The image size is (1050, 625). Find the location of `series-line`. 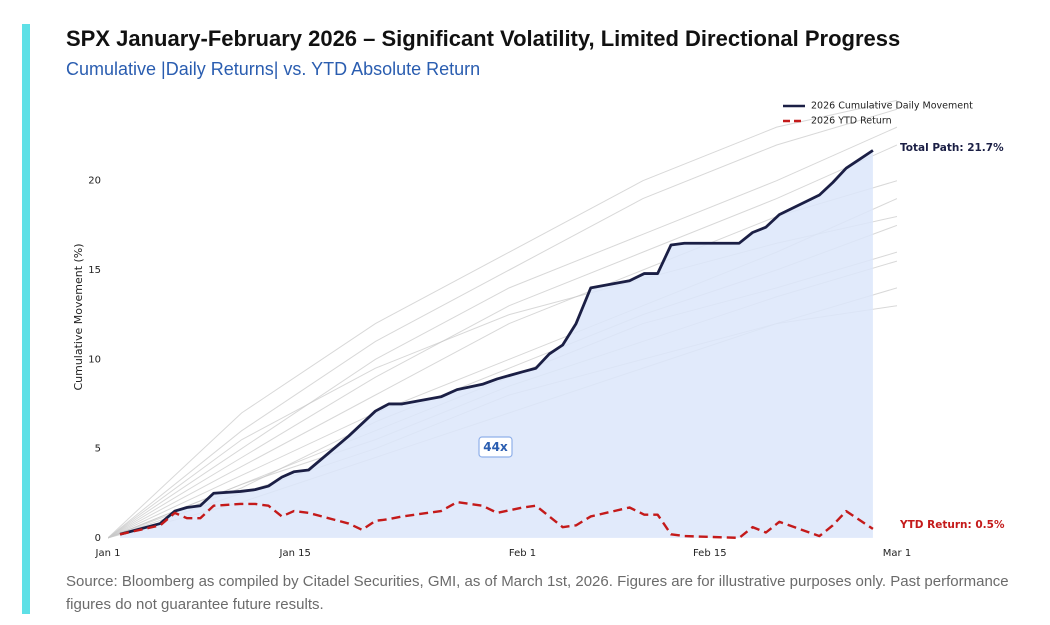

series-line is located at coordinates (496, 520).